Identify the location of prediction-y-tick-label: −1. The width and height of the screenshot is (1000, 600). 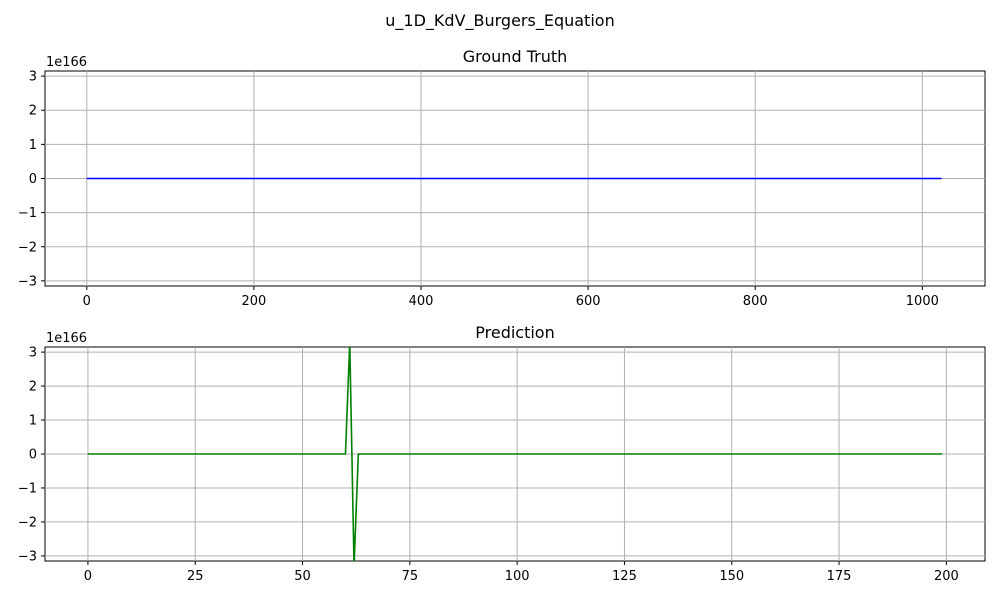
(27, 488).